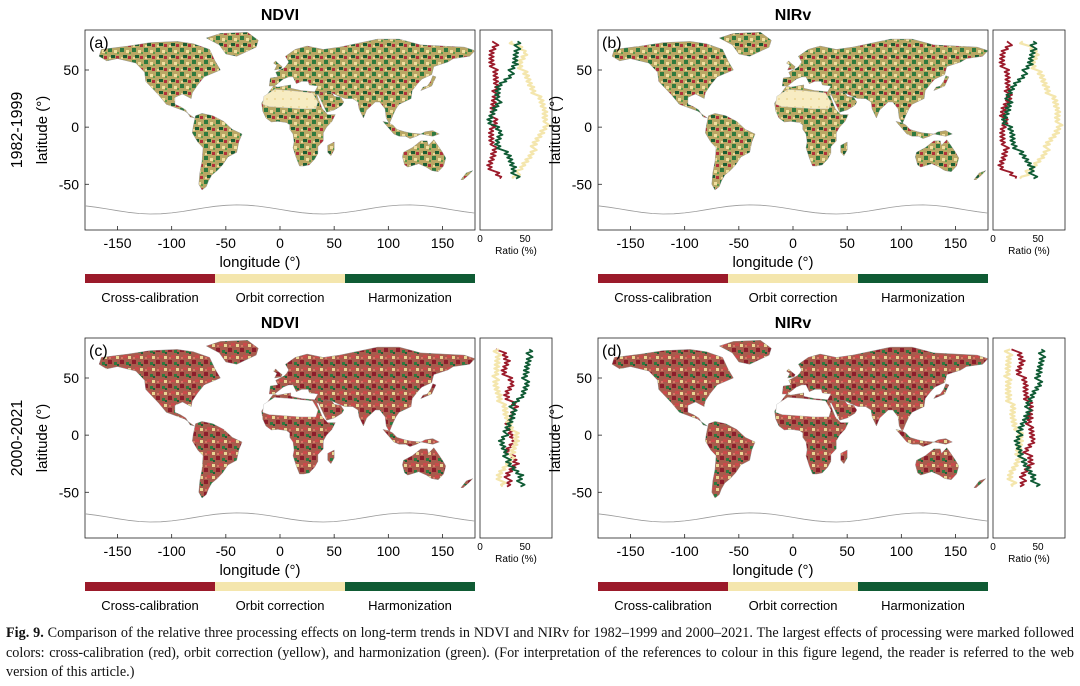 This screenshot has height=686, width=1080. I want to click on panel-label: (c), so click(98, 351).